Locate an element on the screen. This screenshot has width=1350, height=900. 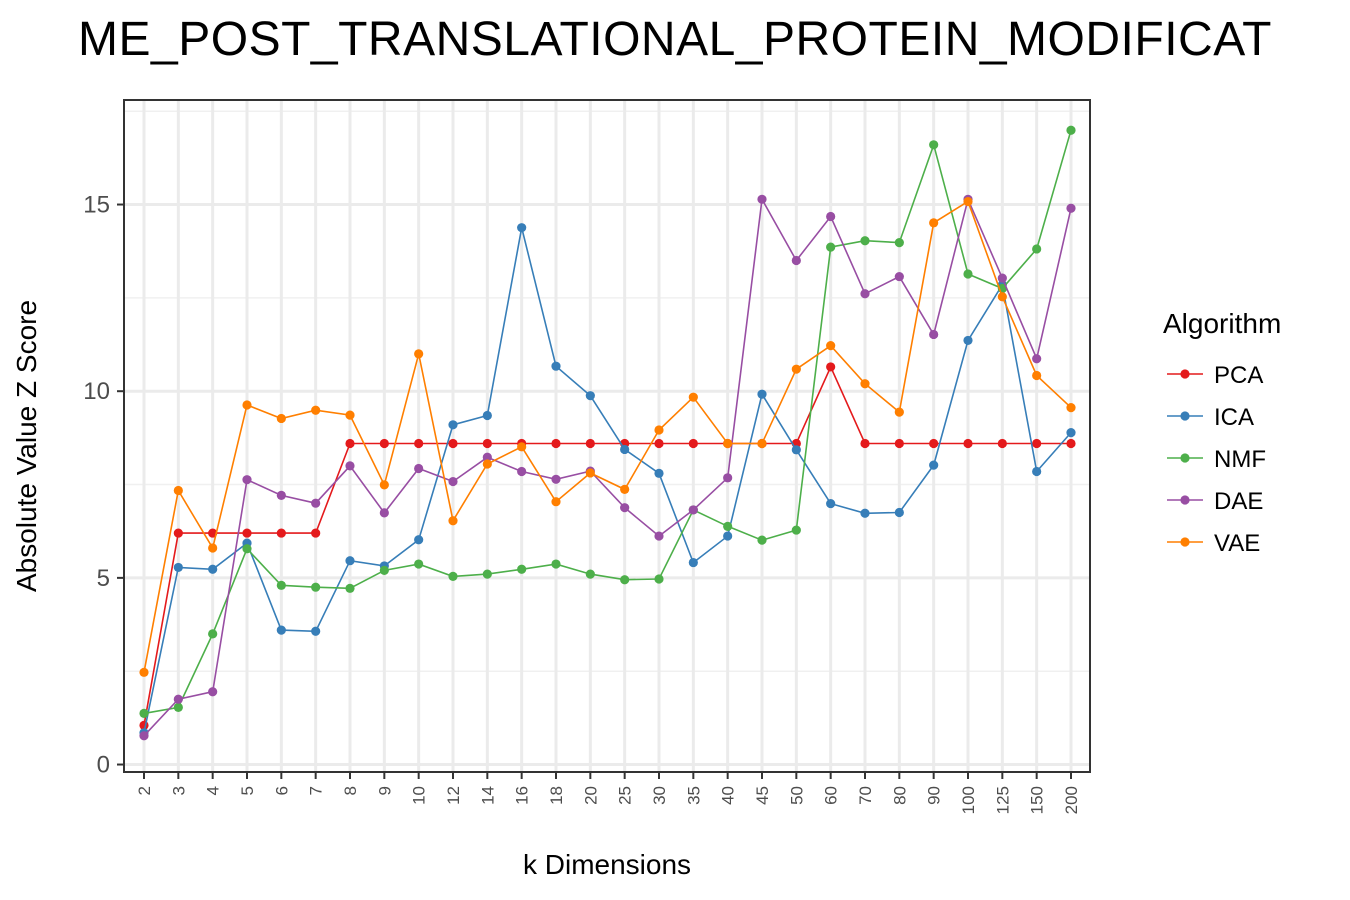
x-tick-label: 90 is located at coordinates (934, 795).